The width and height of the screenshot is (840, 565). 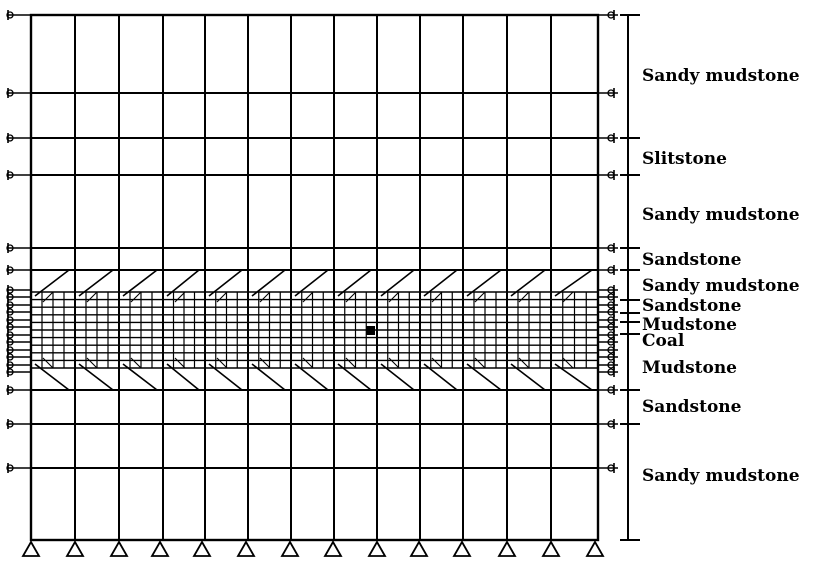 I want to click on strata-bracket, so click(x=630, y=277).